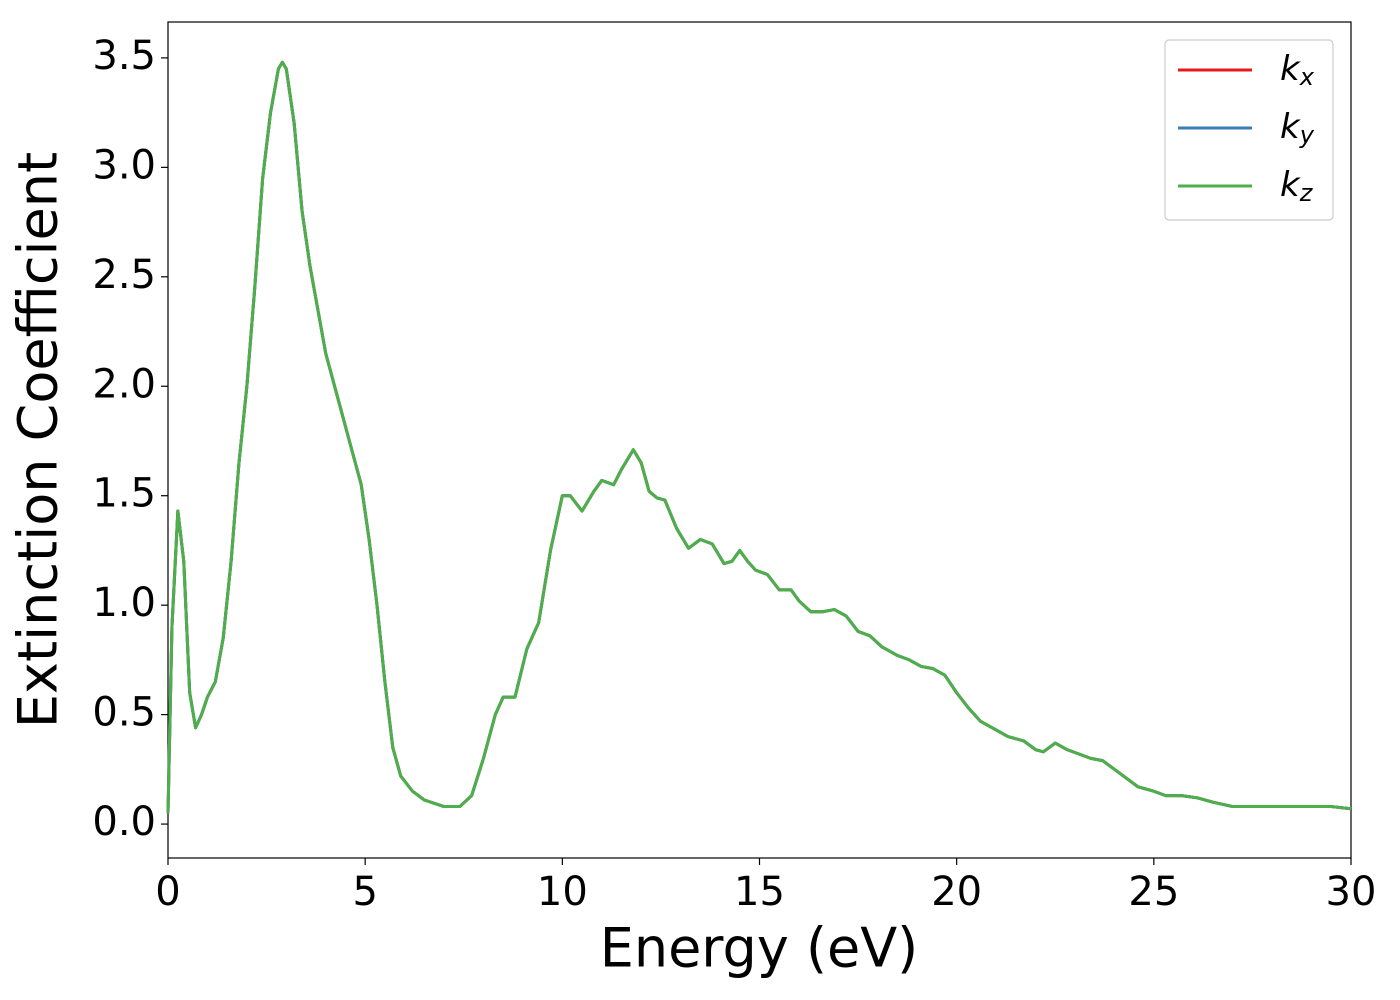 The width and height of the screenshot is (1400, 1000). I want to click on x-tick-label: 25, so click(1153, 892).